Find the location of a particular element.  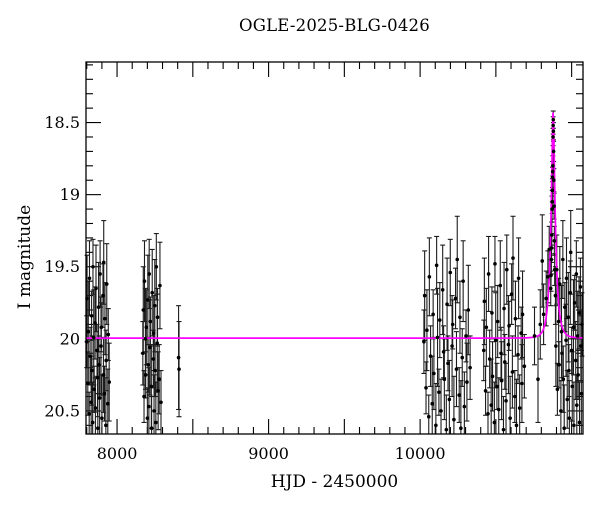

x-tick-label: 9000 is located at coordinates (268, 453).